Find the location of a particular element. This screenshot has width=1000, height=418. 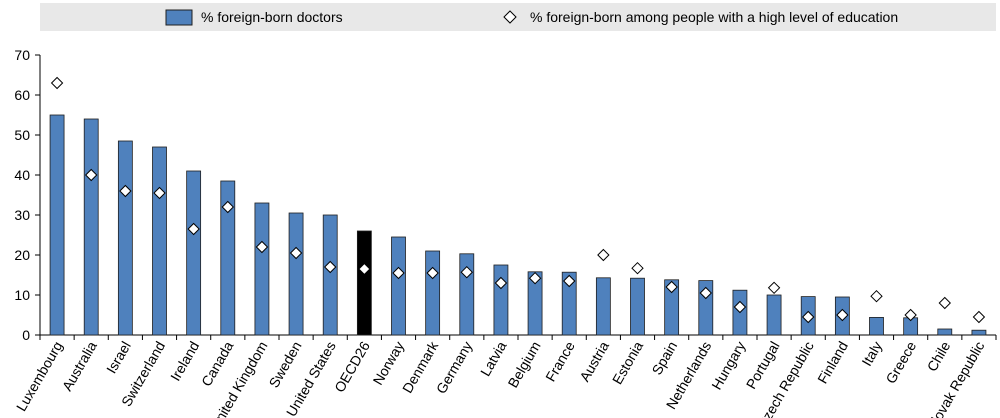

category-label: Norway is located at coordinates (389, 363).